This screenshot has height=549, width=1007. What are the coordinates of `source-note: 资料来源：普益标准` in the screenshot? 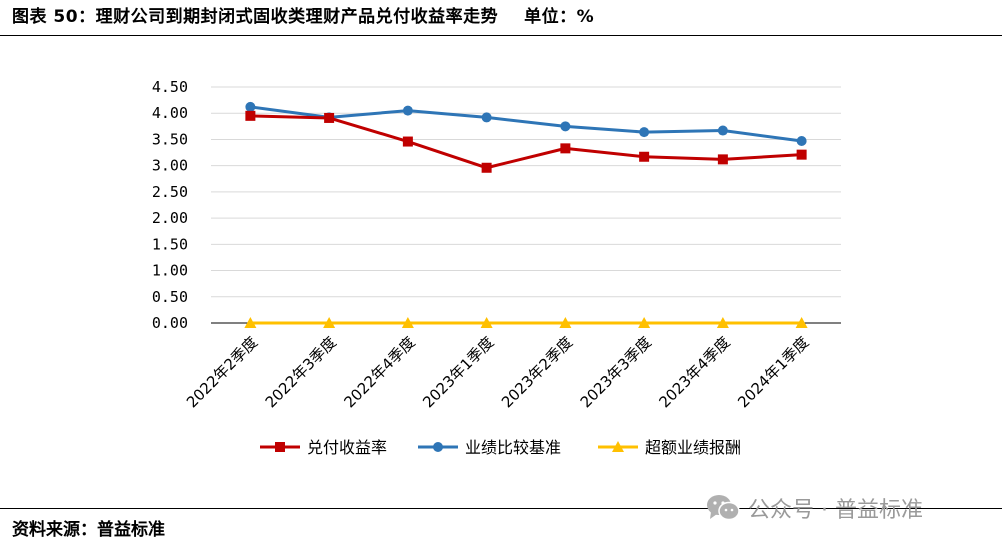 It's located at (88, 530).